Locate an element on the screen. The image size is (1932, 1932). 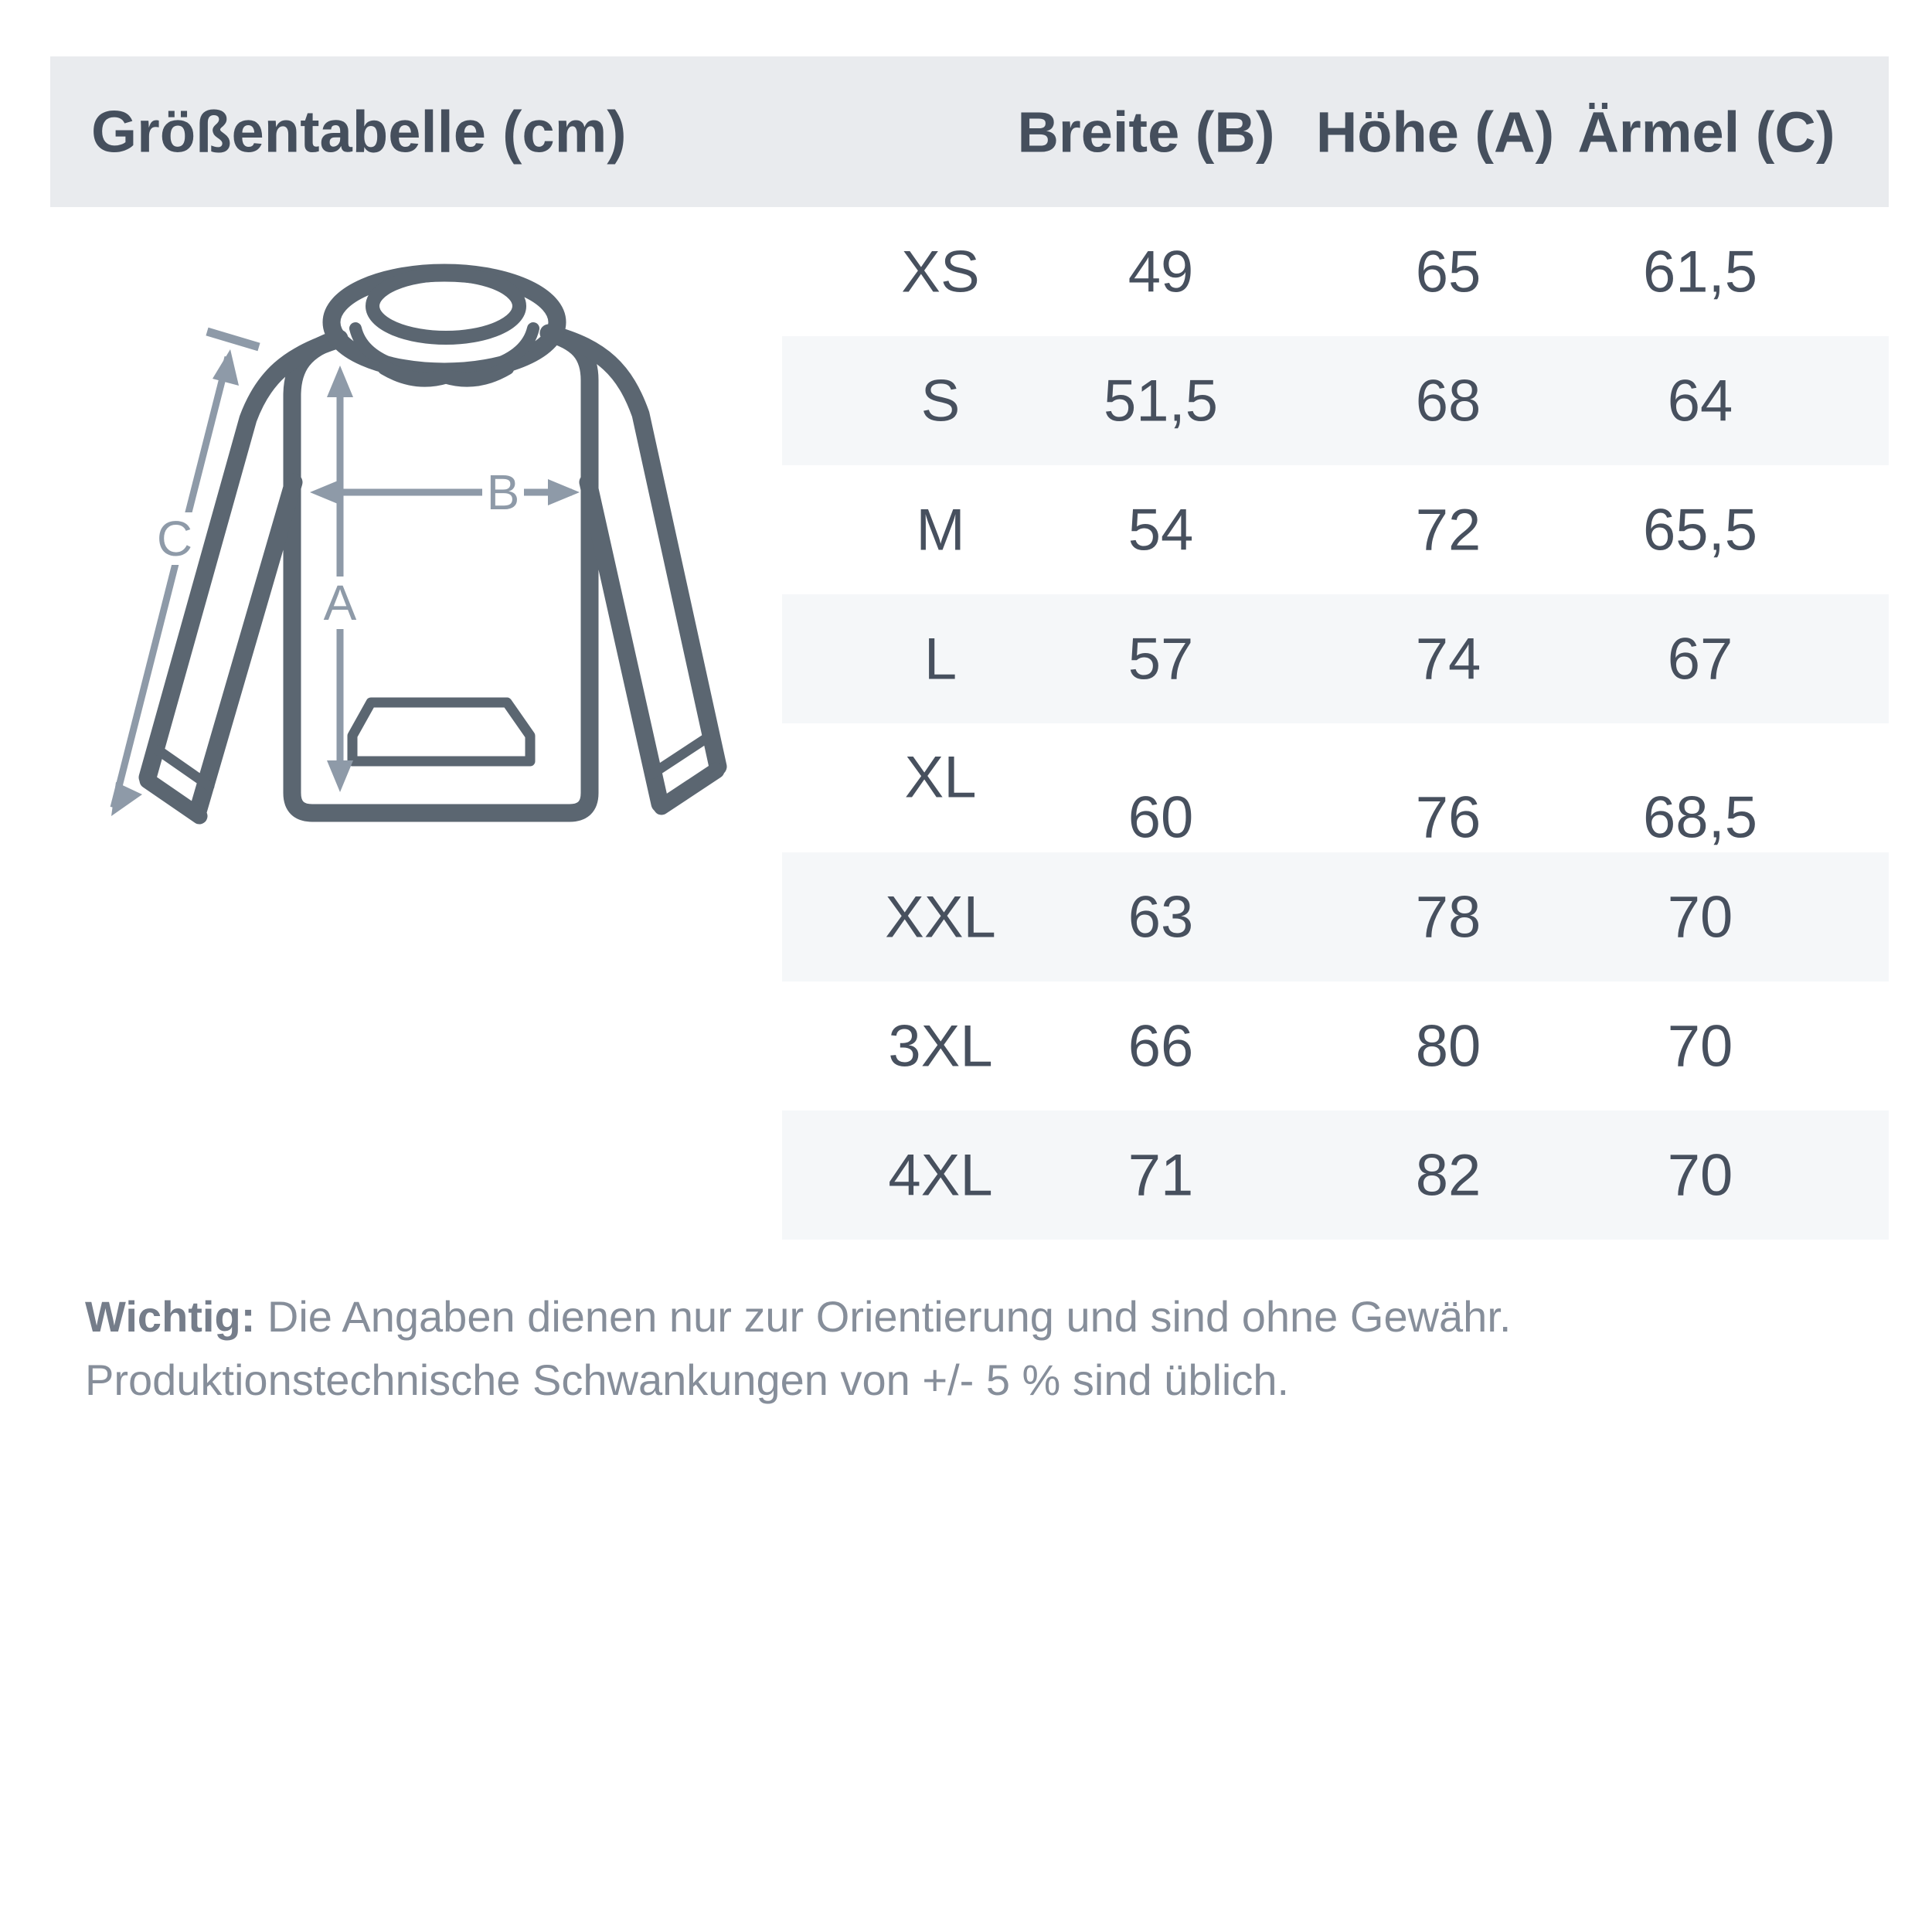
cell-hoehe-S: 68 is located at coordinates (1448, 401).